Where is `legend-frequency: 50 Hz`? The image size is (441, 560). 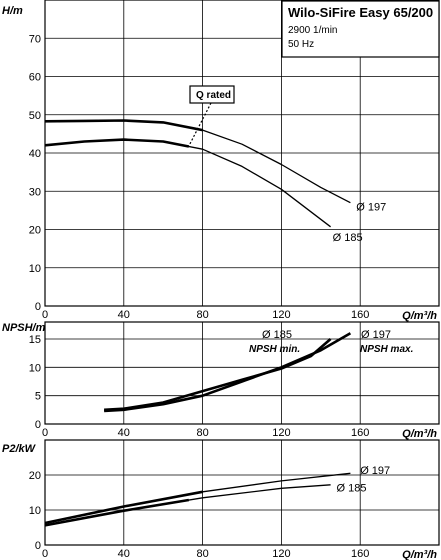 legend-frequency: 50 Hz is located at coordinates (301, 44).